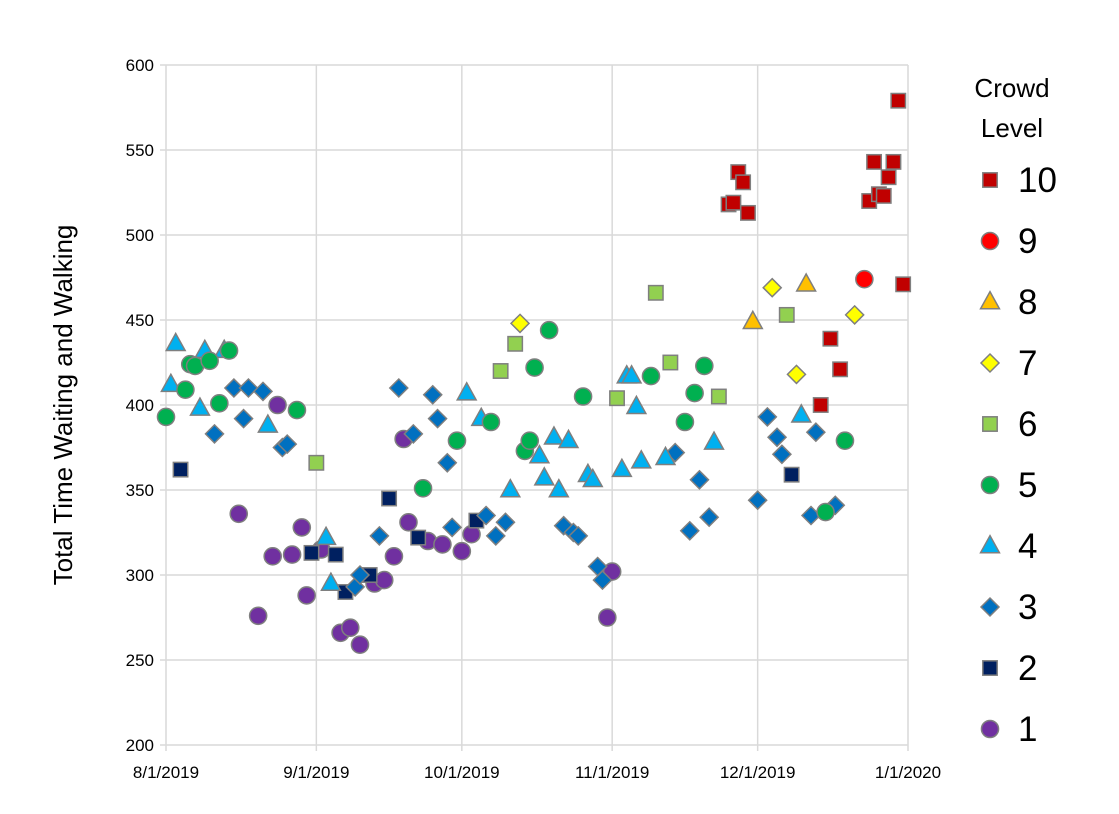 Image resolution: width=1119 pixels, height=814 pixels. Describe the element at coordinates (140, 575) in the screenshot. I see `y-tick-label: 300` at that location.